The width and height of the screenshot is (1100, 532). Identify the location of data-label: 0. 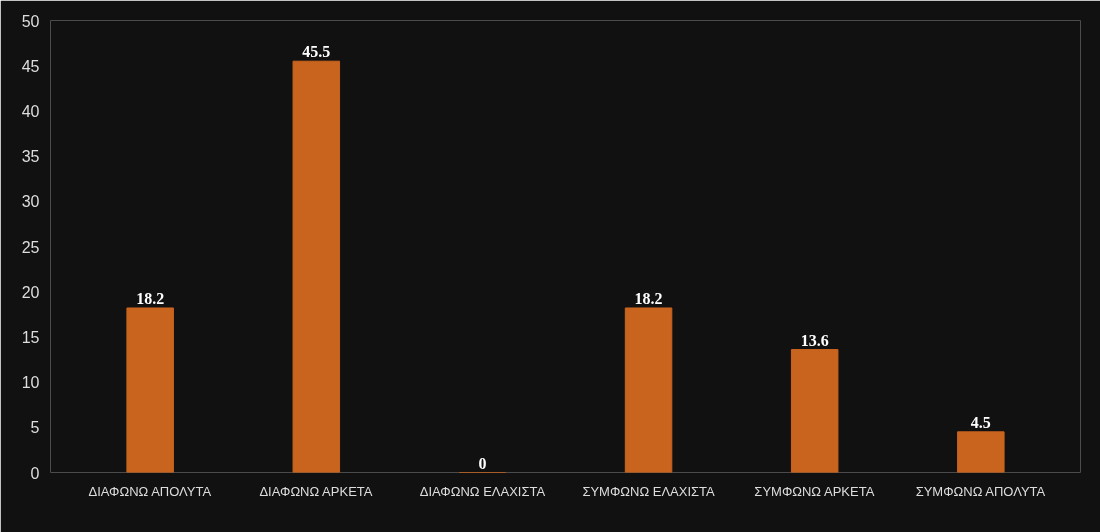
(482, 463).